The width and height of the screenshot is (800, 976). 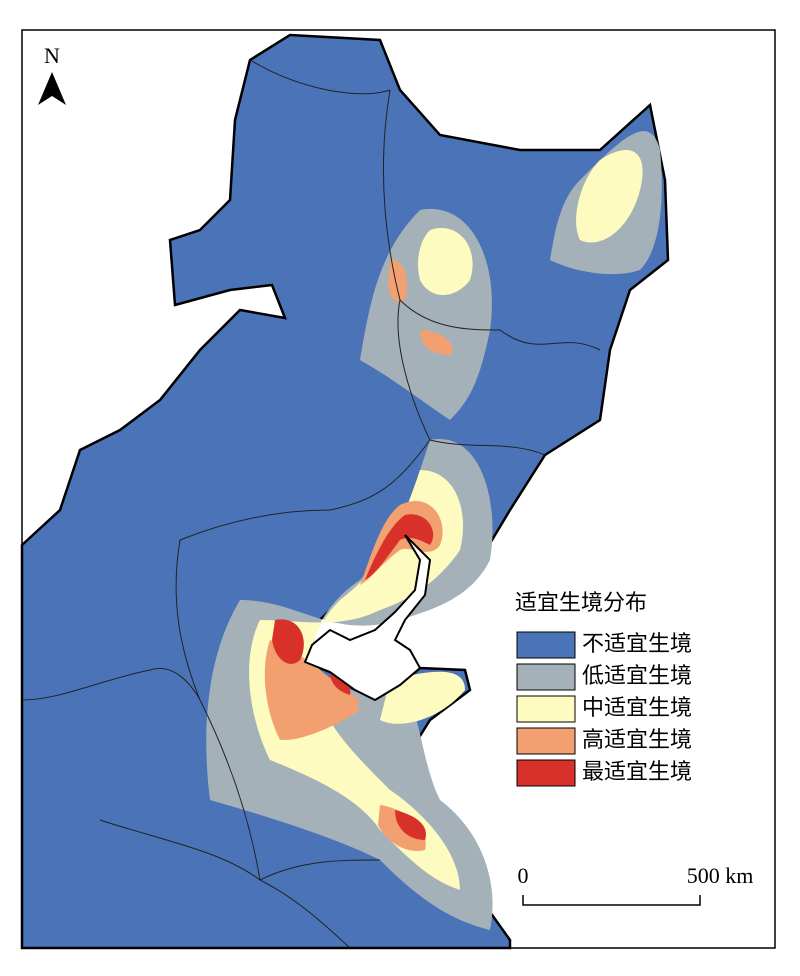 I want to click on scale-end: 500 km, so click(x=720, y=875).